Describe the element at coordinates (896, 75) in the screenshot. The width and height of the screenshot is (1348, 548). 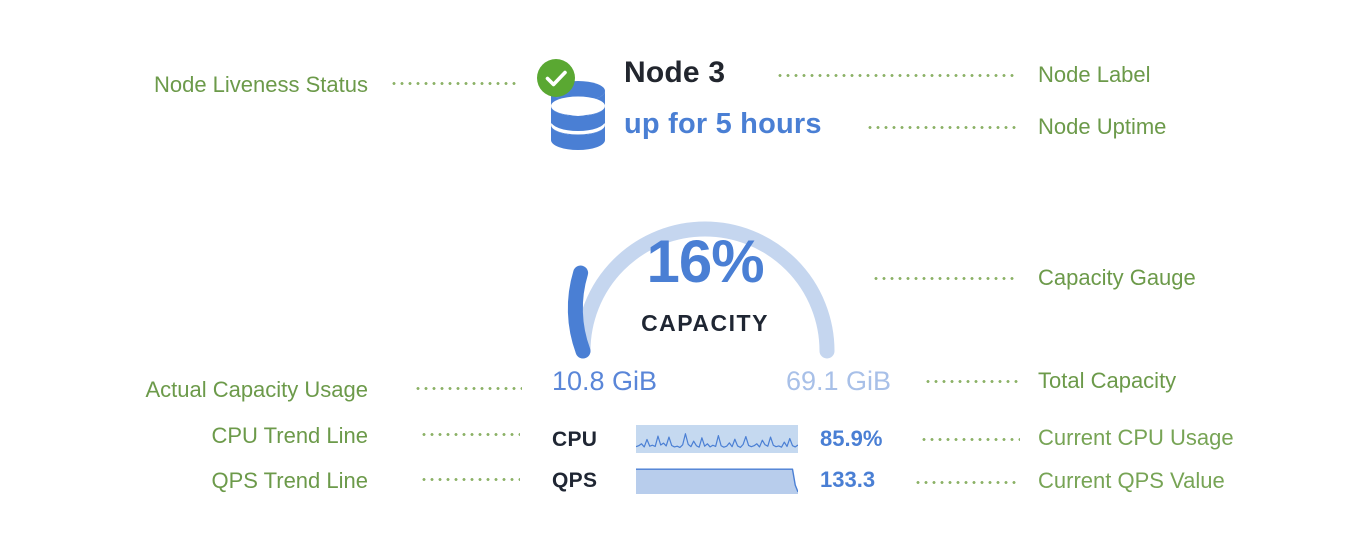
I see `leader-node-label` at that location.